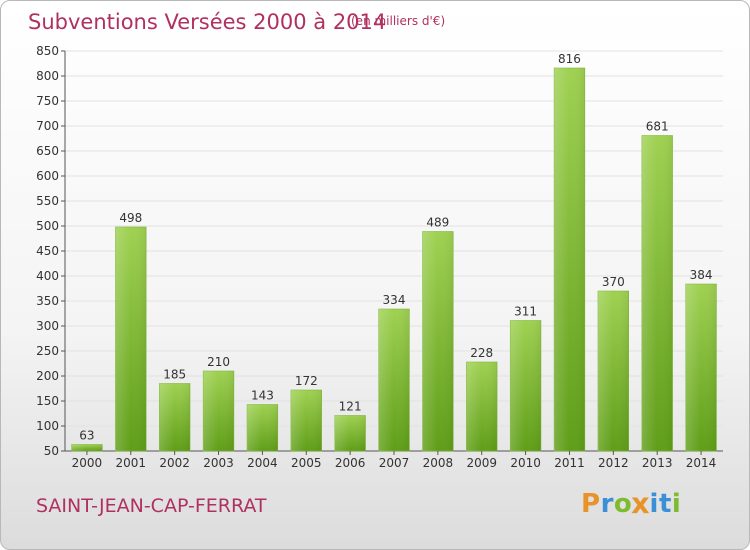  What do you see at coordinates (174, 375) in the screenshot?
I see `bar-value-label: 185` at bounding box center [174, 375].